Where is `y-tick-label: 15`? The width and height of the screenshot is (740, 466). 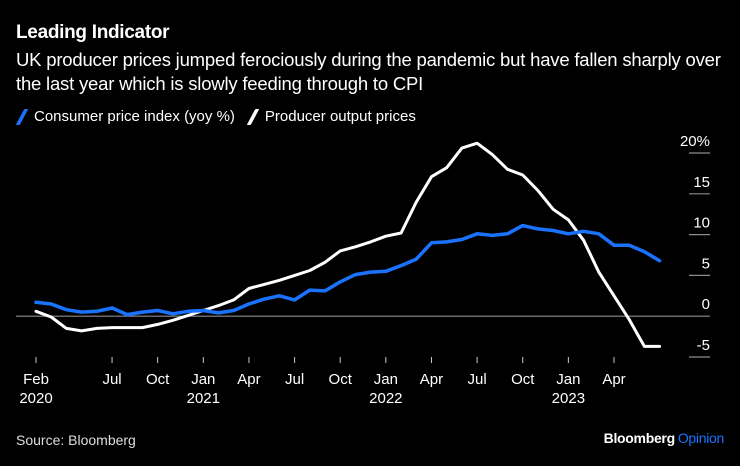 y-tick-label: 15 is located at coordinates (701, 182).